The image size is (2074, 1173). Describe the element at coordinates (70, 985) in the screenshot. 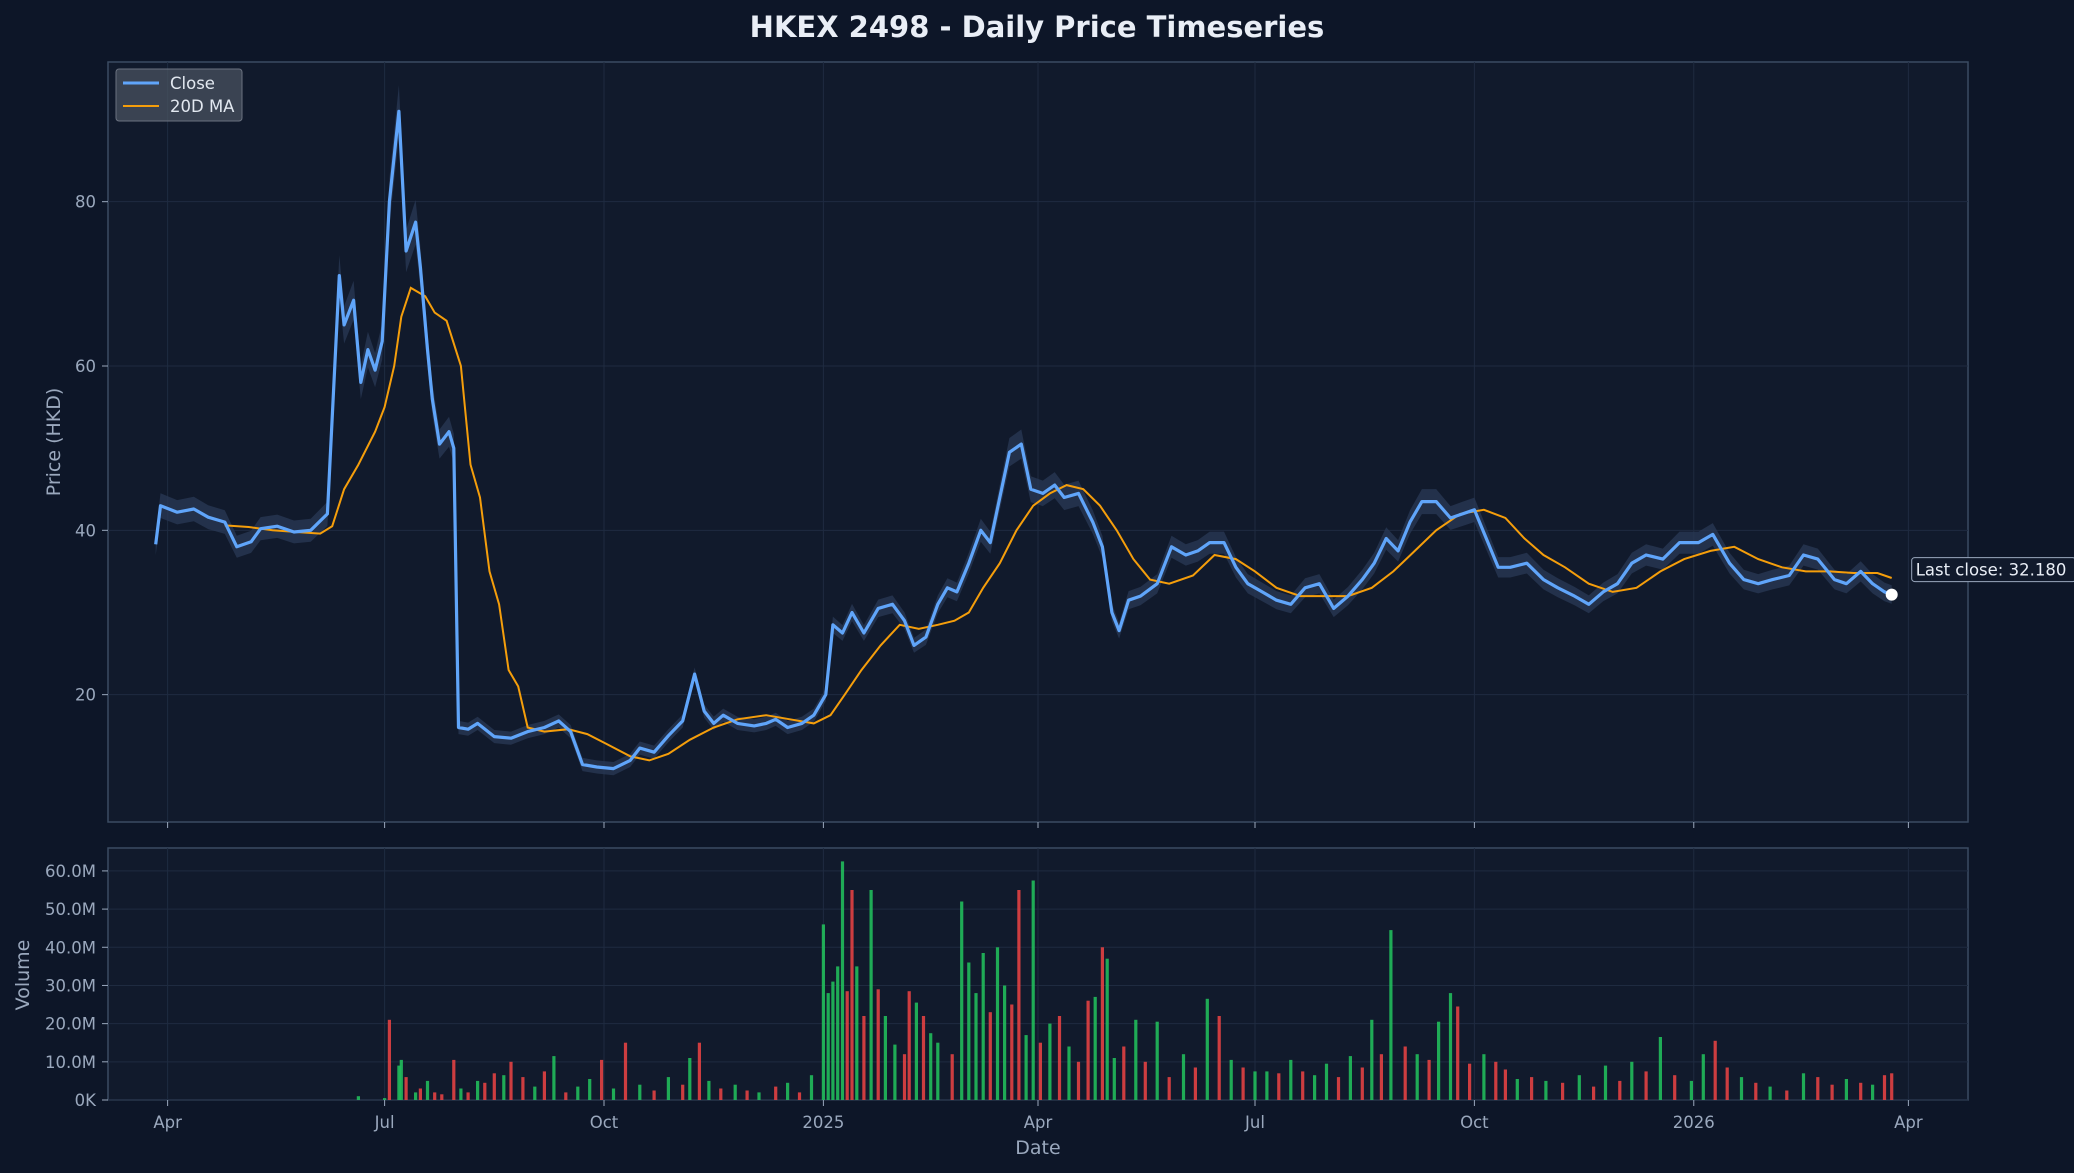

I see `volume-y-tick-label: 30.0M` at that location.